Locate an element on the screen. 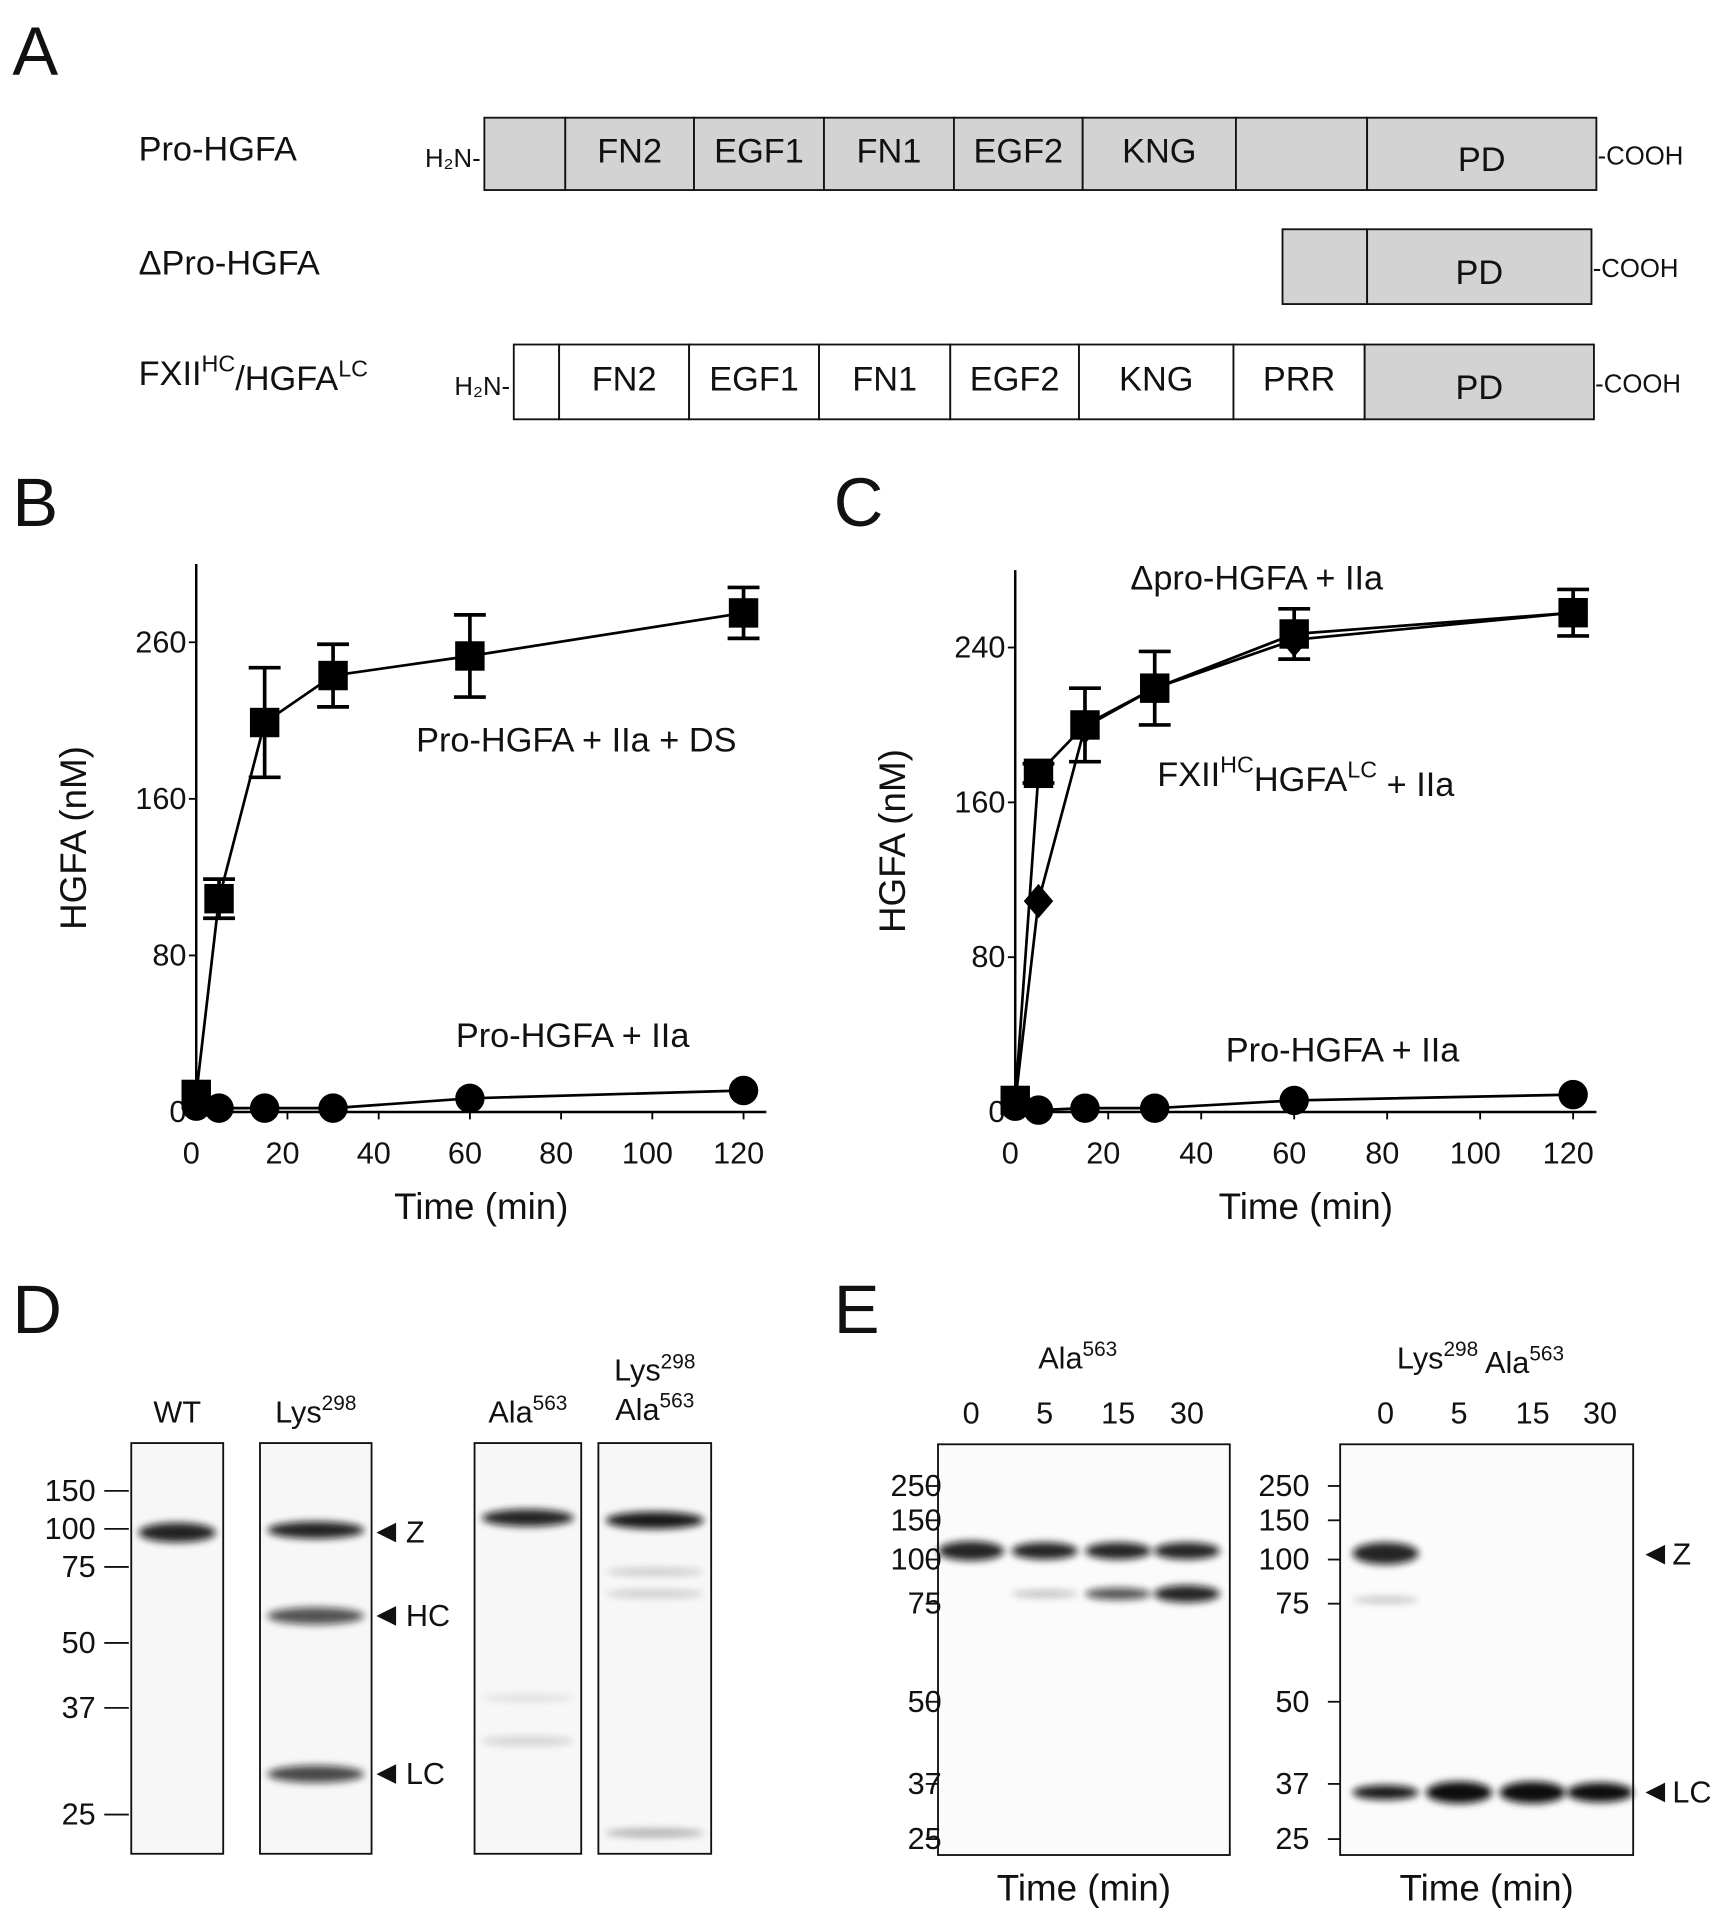 Image resolution: width=1735 pixels, height=1920 pixels. text-part: + IIa is located at coordinates (1416, 785).